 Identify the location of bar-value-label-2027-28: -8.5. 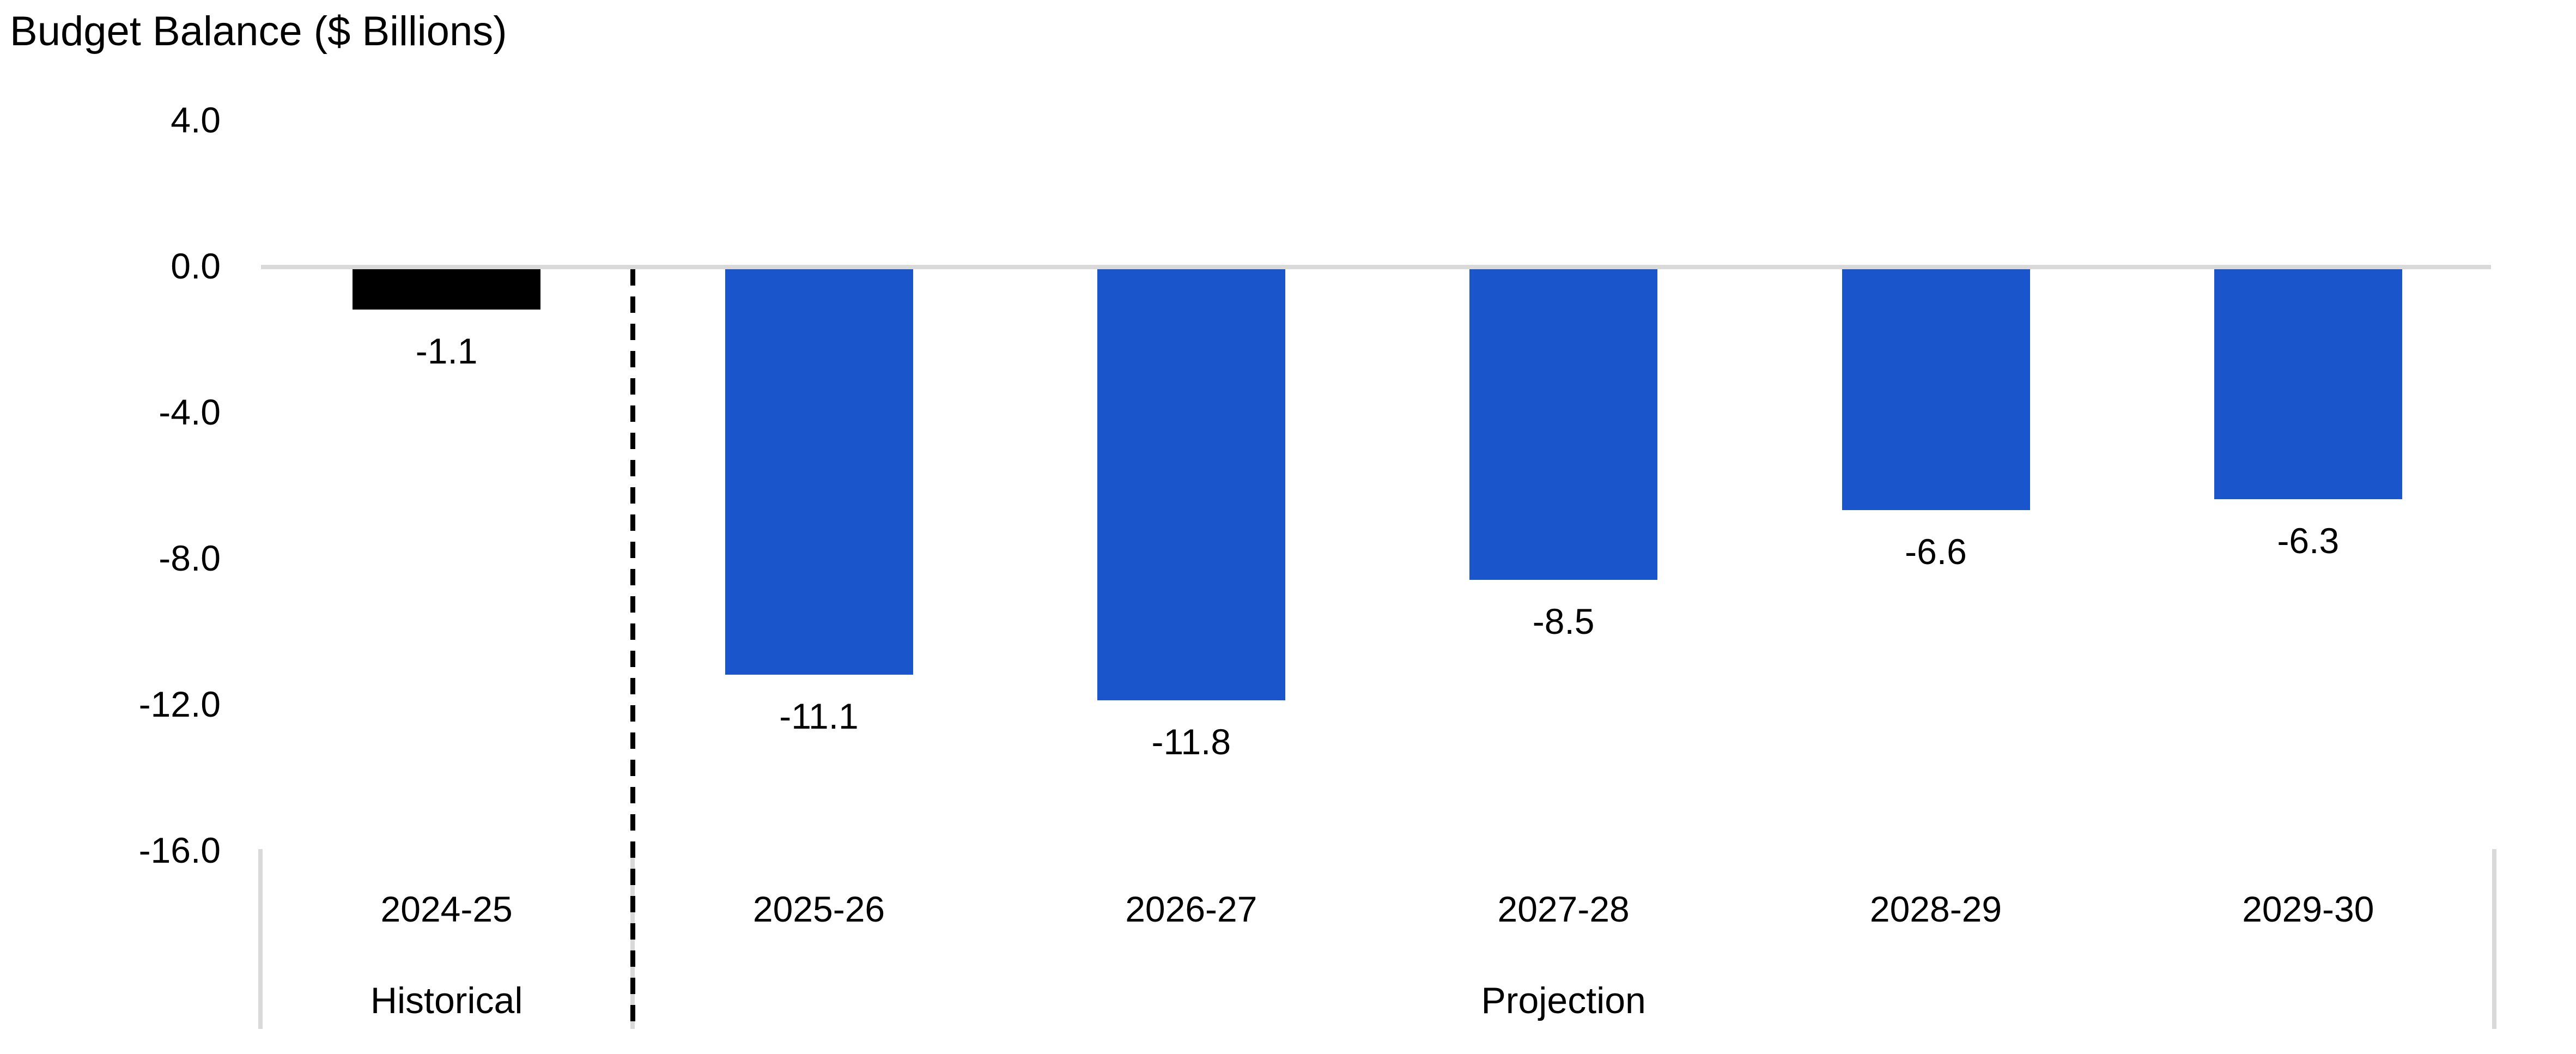
(1563, 621).